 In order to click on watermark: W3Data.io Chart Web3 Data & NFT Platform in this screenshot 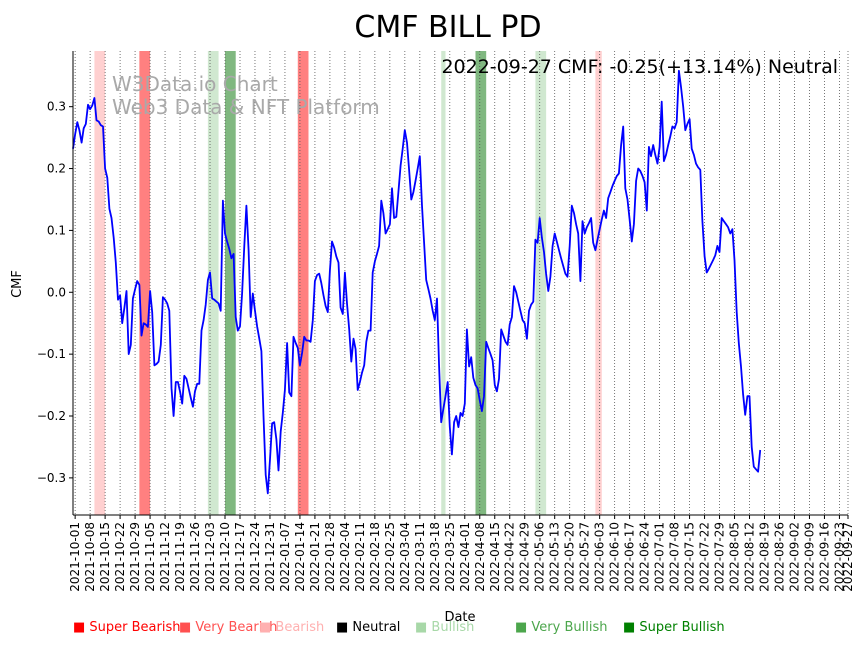, I will do `click(246, 95)`.